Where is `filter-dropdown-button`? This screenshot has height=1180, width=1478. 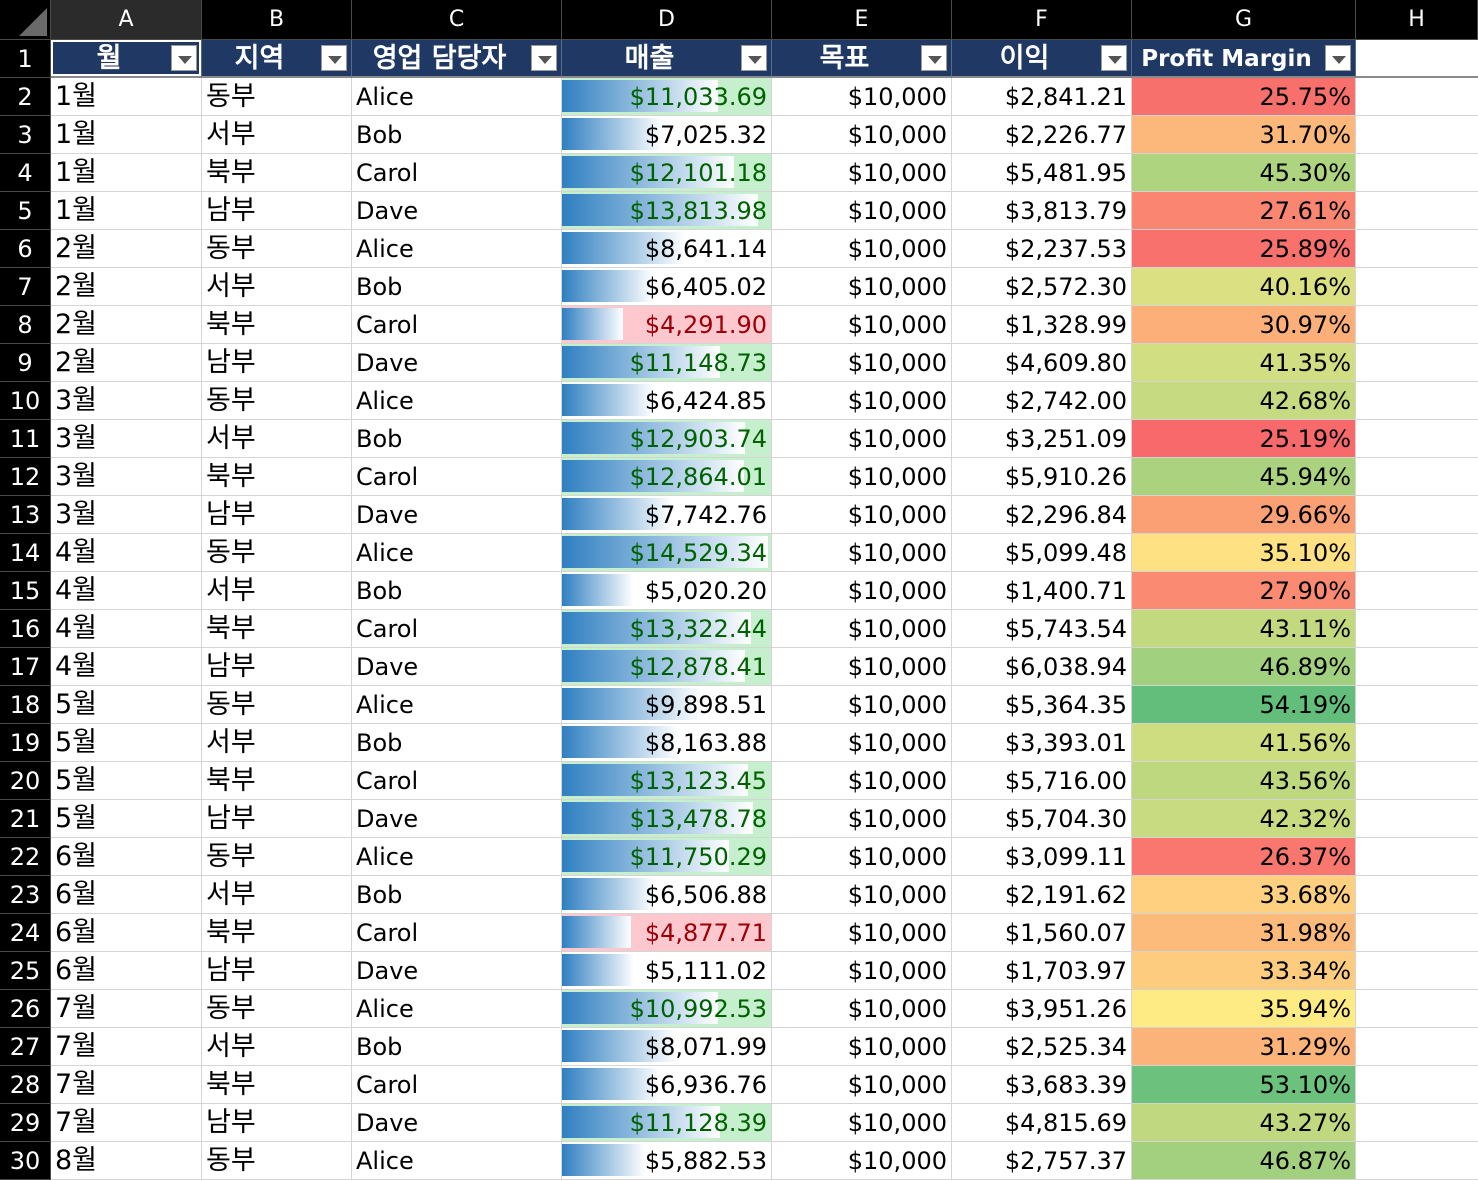
filter-dropdown-button is located at coordinates (544, 58).